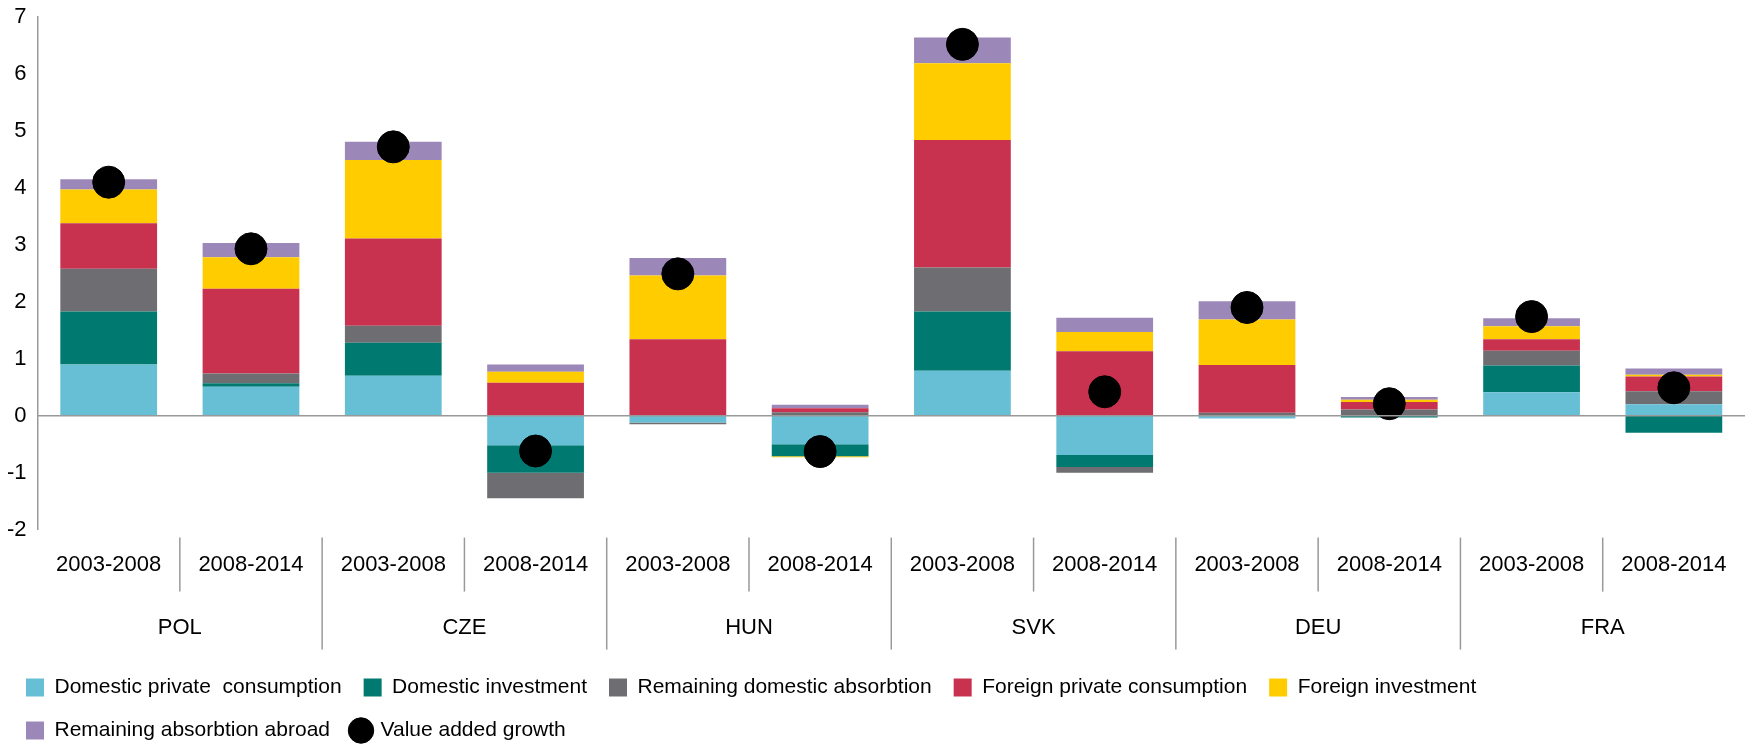  I want to click on y-tick-label: 7, so click(20, 16).